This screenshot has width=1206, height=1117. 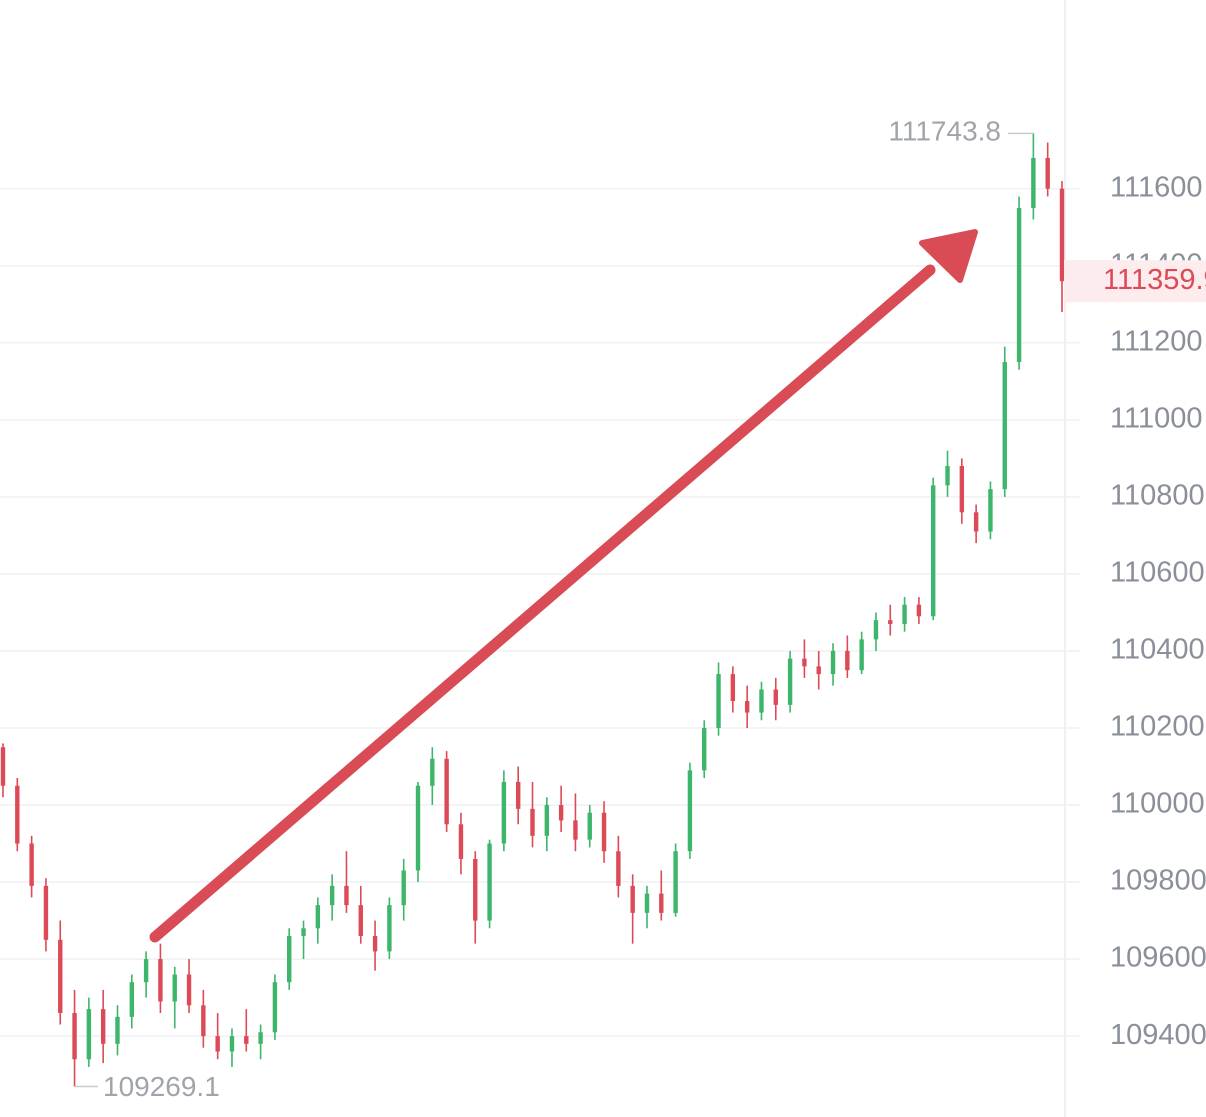 What do you see at coordinates (1158, 1035) in the screenshot?
I see `y-tick-label: 109400` at bounding box center [1158, 1035].